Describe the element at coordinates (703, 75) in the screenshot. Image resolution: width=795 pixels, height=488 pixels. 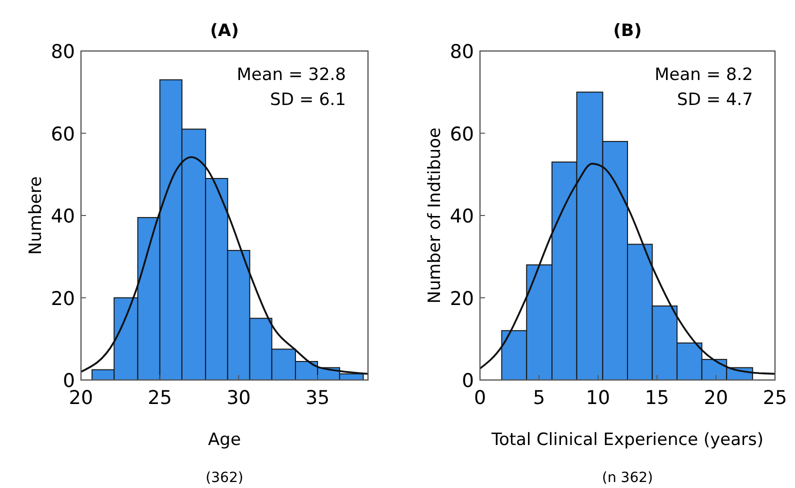
I see `annotation: Mean = 8.2` at that location.